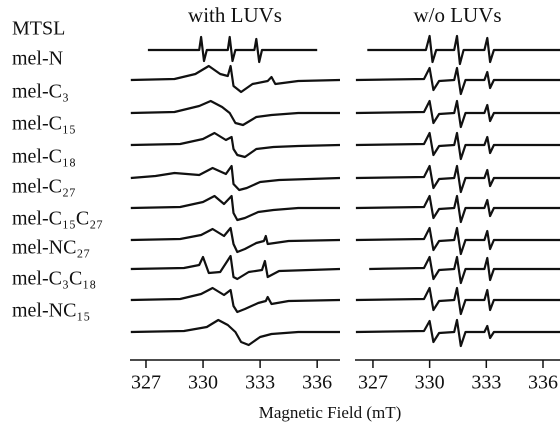  What do you see at coordinates (44, 157) in the screenshot?
I see `sample-label: mel-C₁₈` at bounding box center [44, 157].